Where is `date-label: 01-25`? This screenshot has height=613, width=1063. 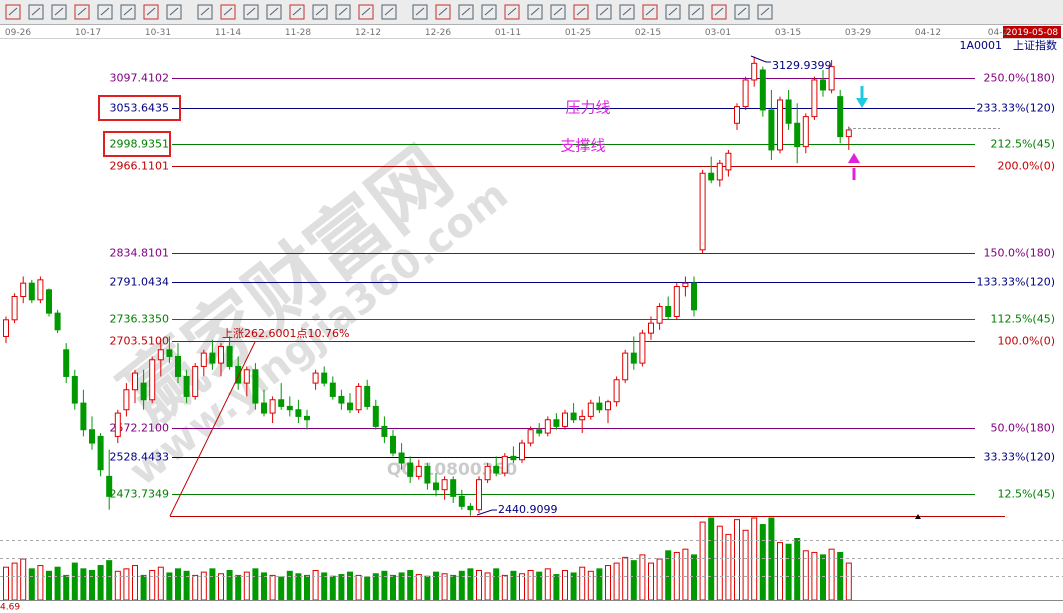 date-label: 01-25 is located at coordinates (578, 33).